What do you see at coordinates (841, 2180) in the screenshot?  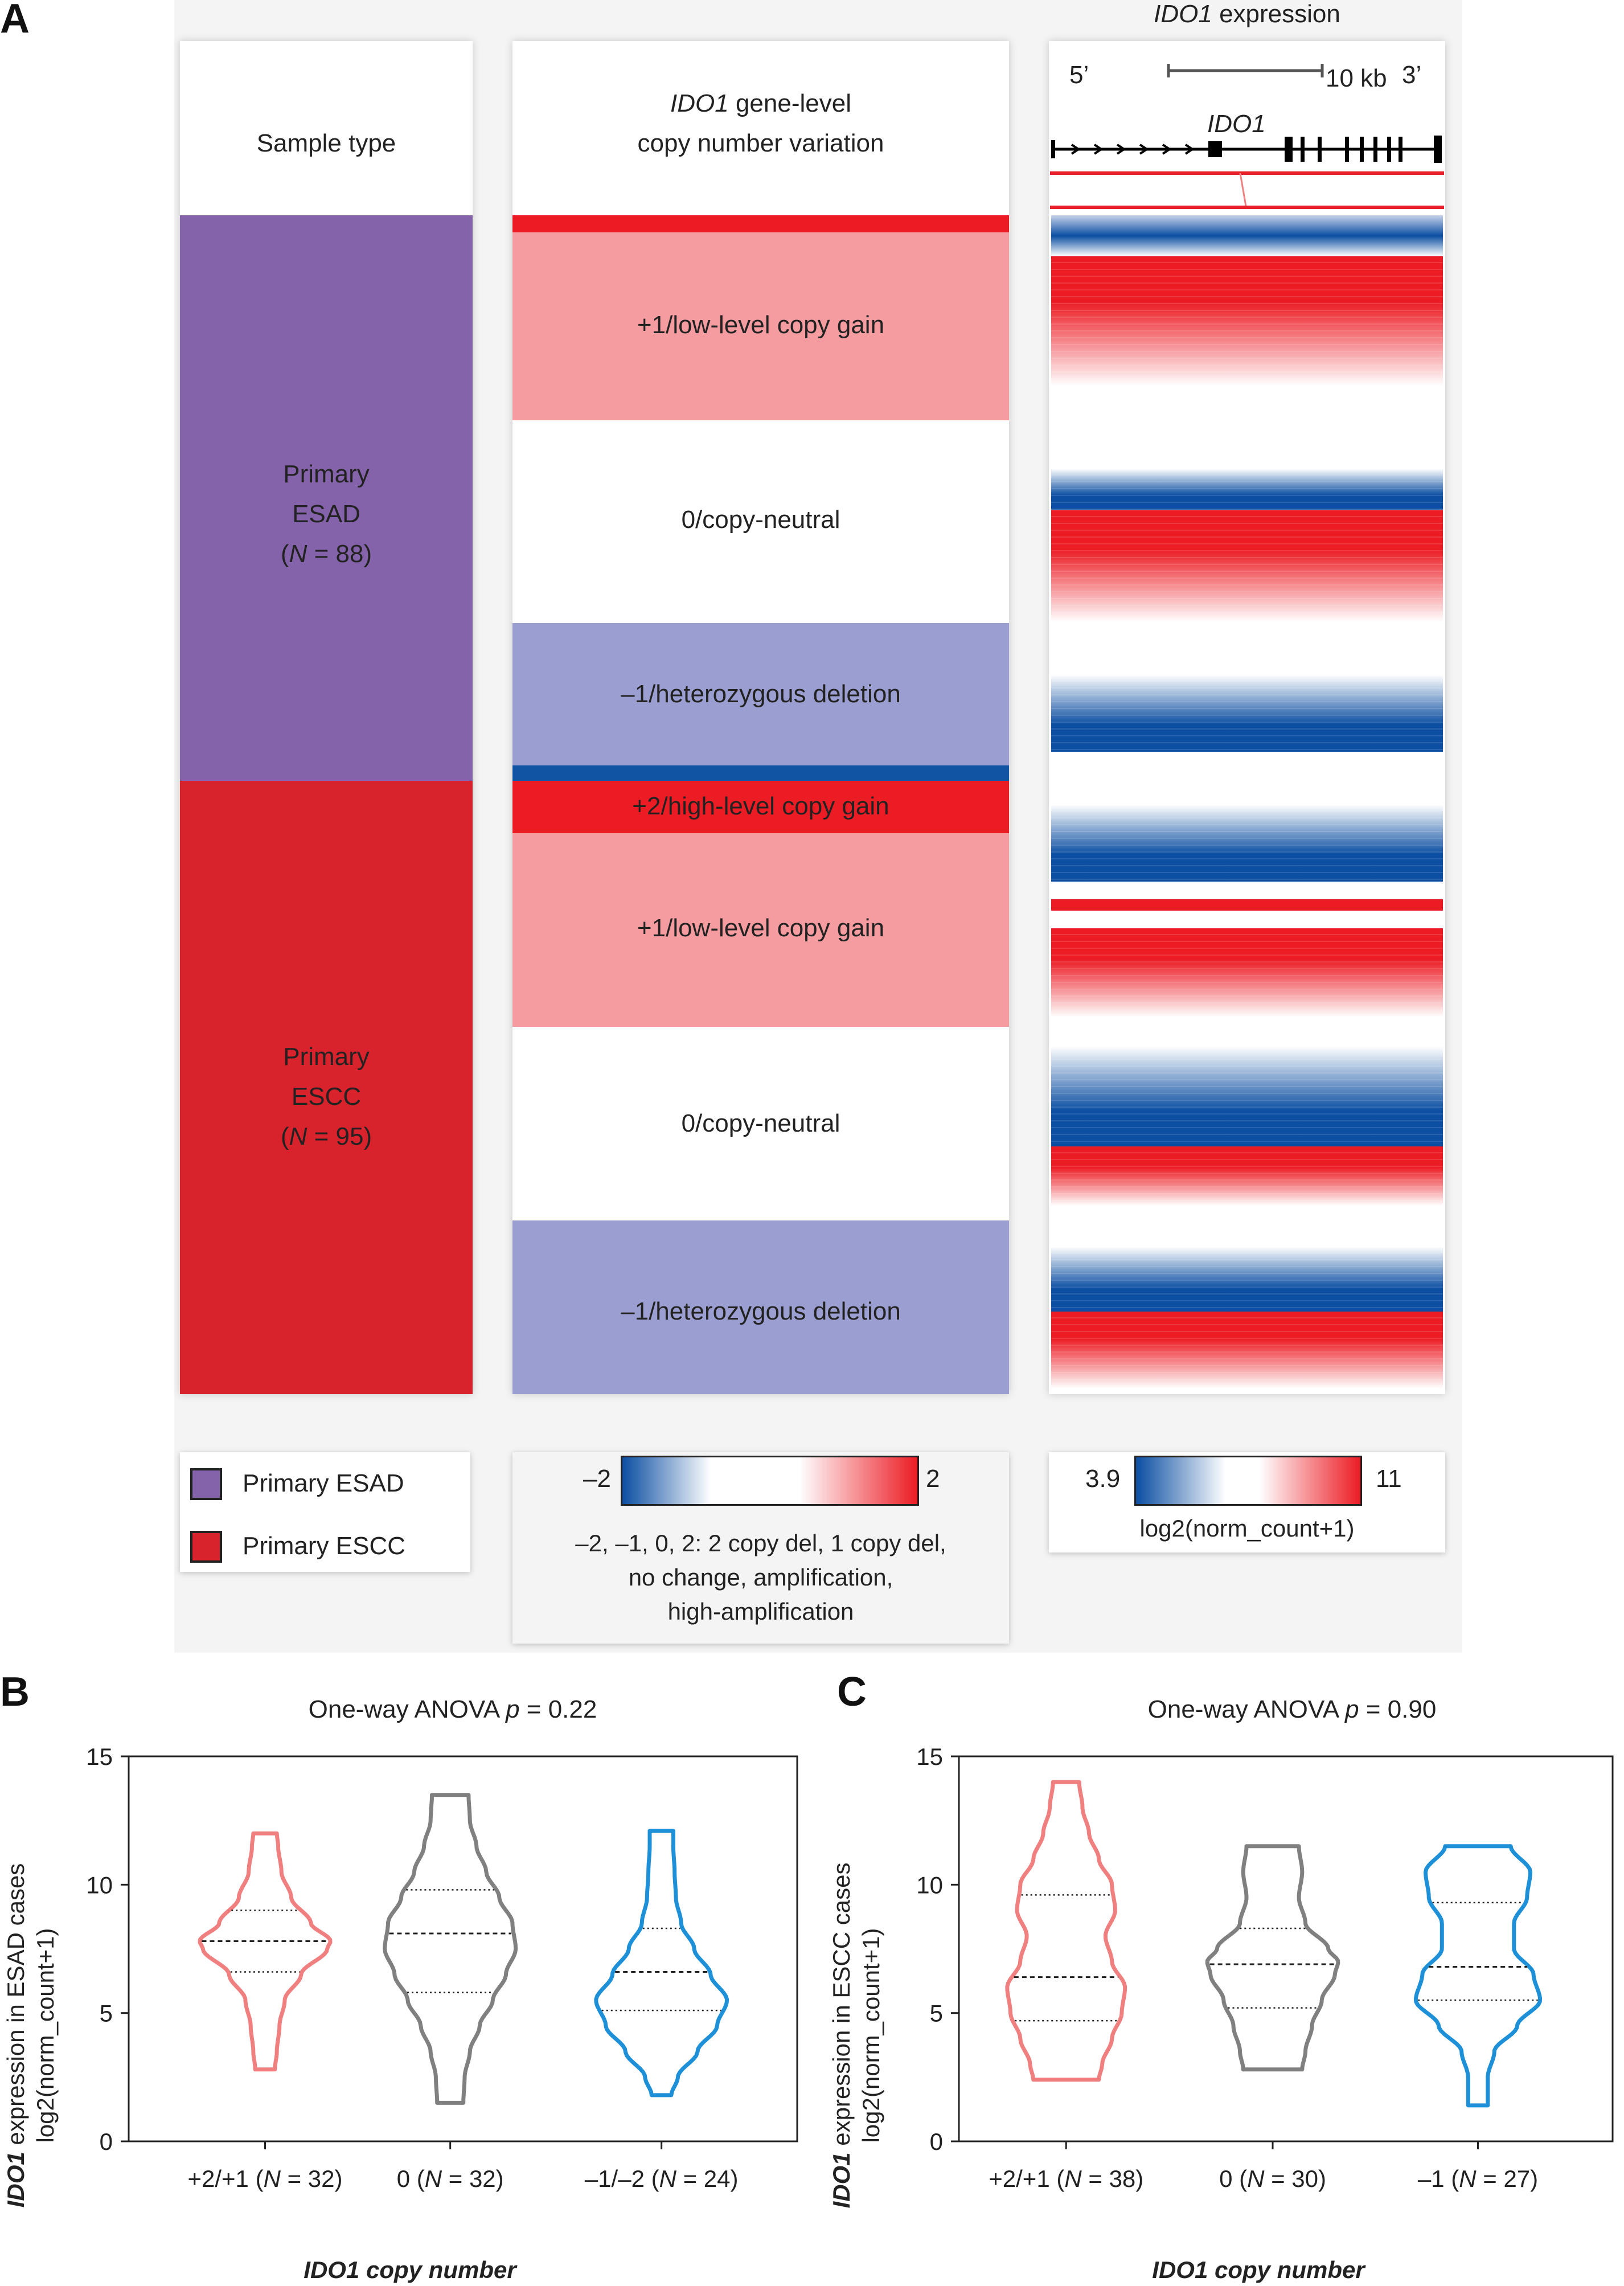 I see `panel-c-ylabel-gene: IDO1` at bounding box center [841, 2180].